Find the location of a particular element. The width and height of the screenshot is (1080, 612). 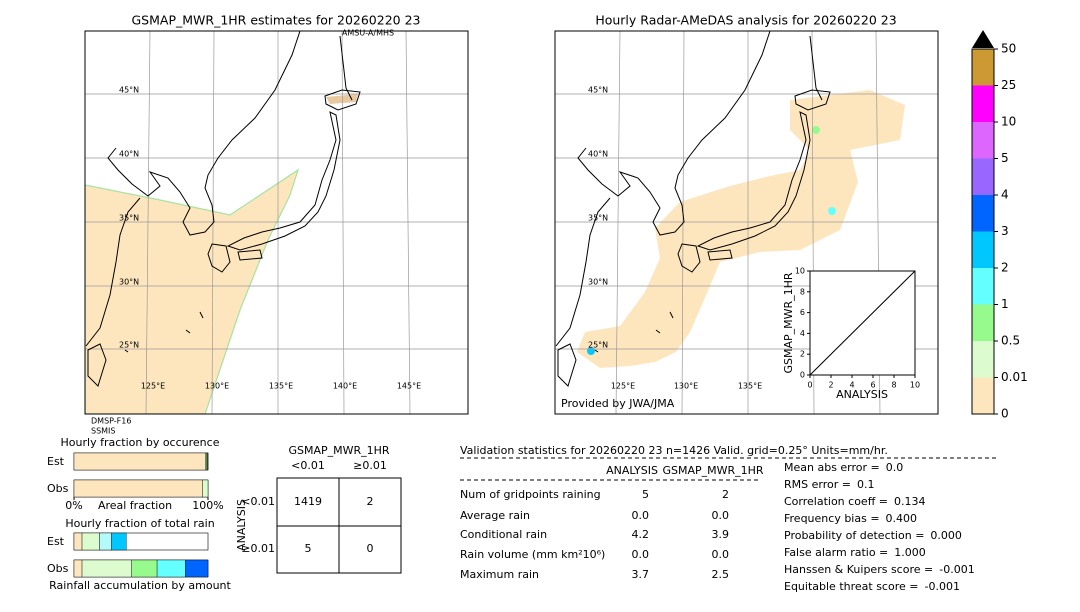

score-label: Frequency bias = is located at coordinates (832, 518).